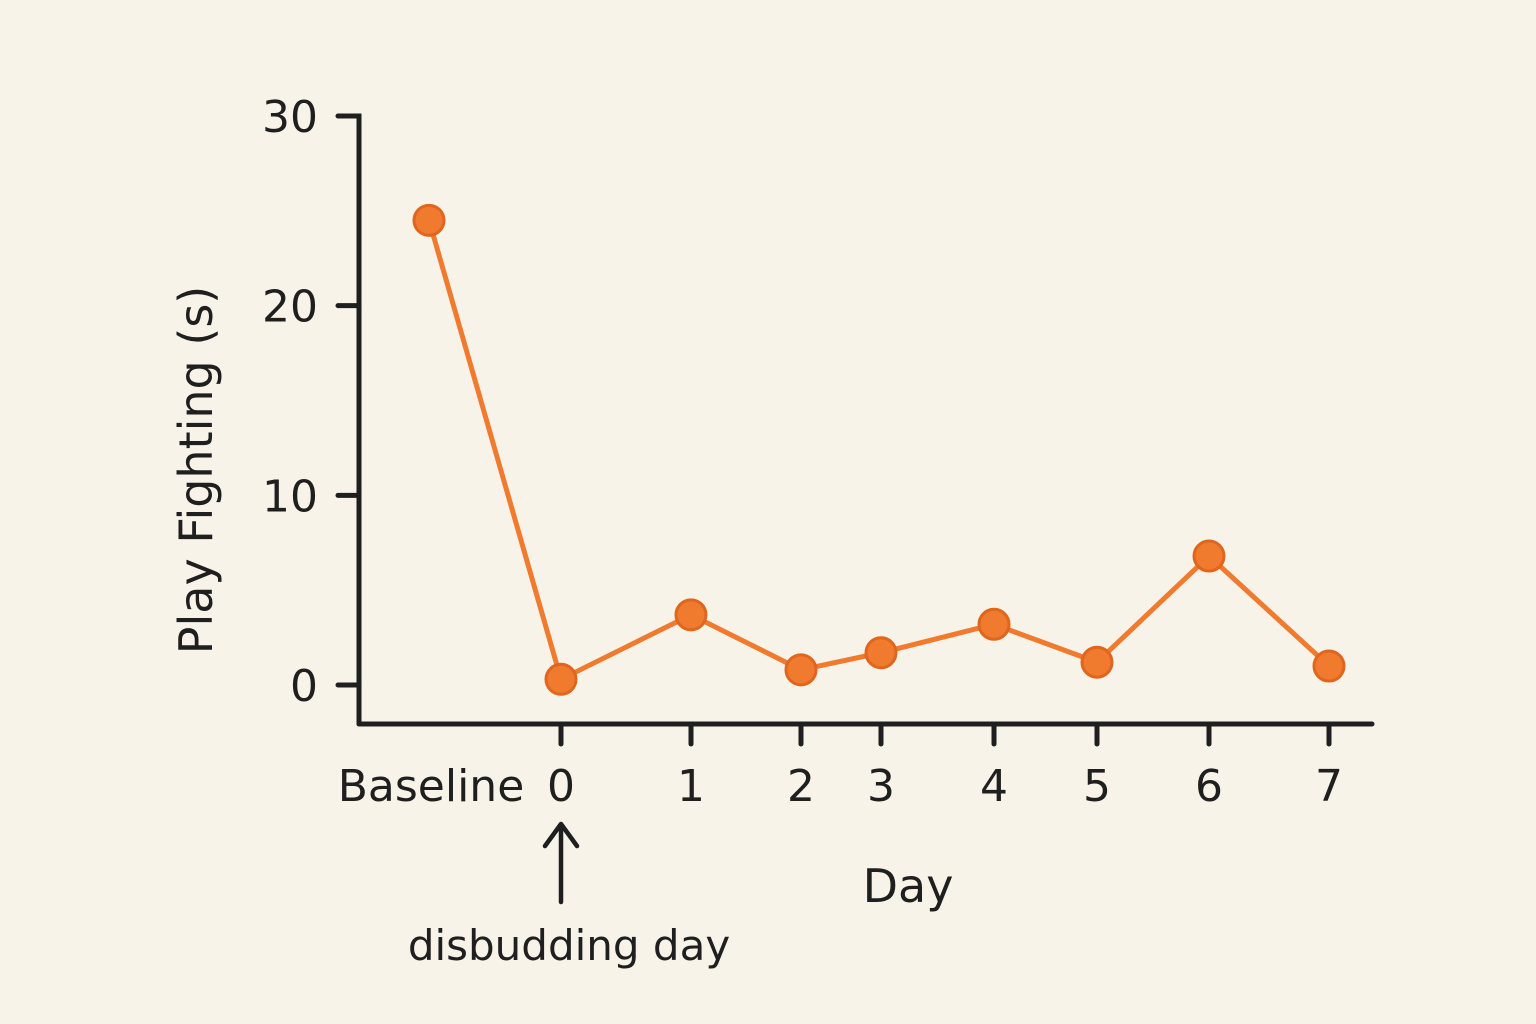 The image size is (1536, 1024). What do you see at coordinates (561, 863) in the screenshot?
I see `arrow-up-icon` at bounding box center [561, 863].